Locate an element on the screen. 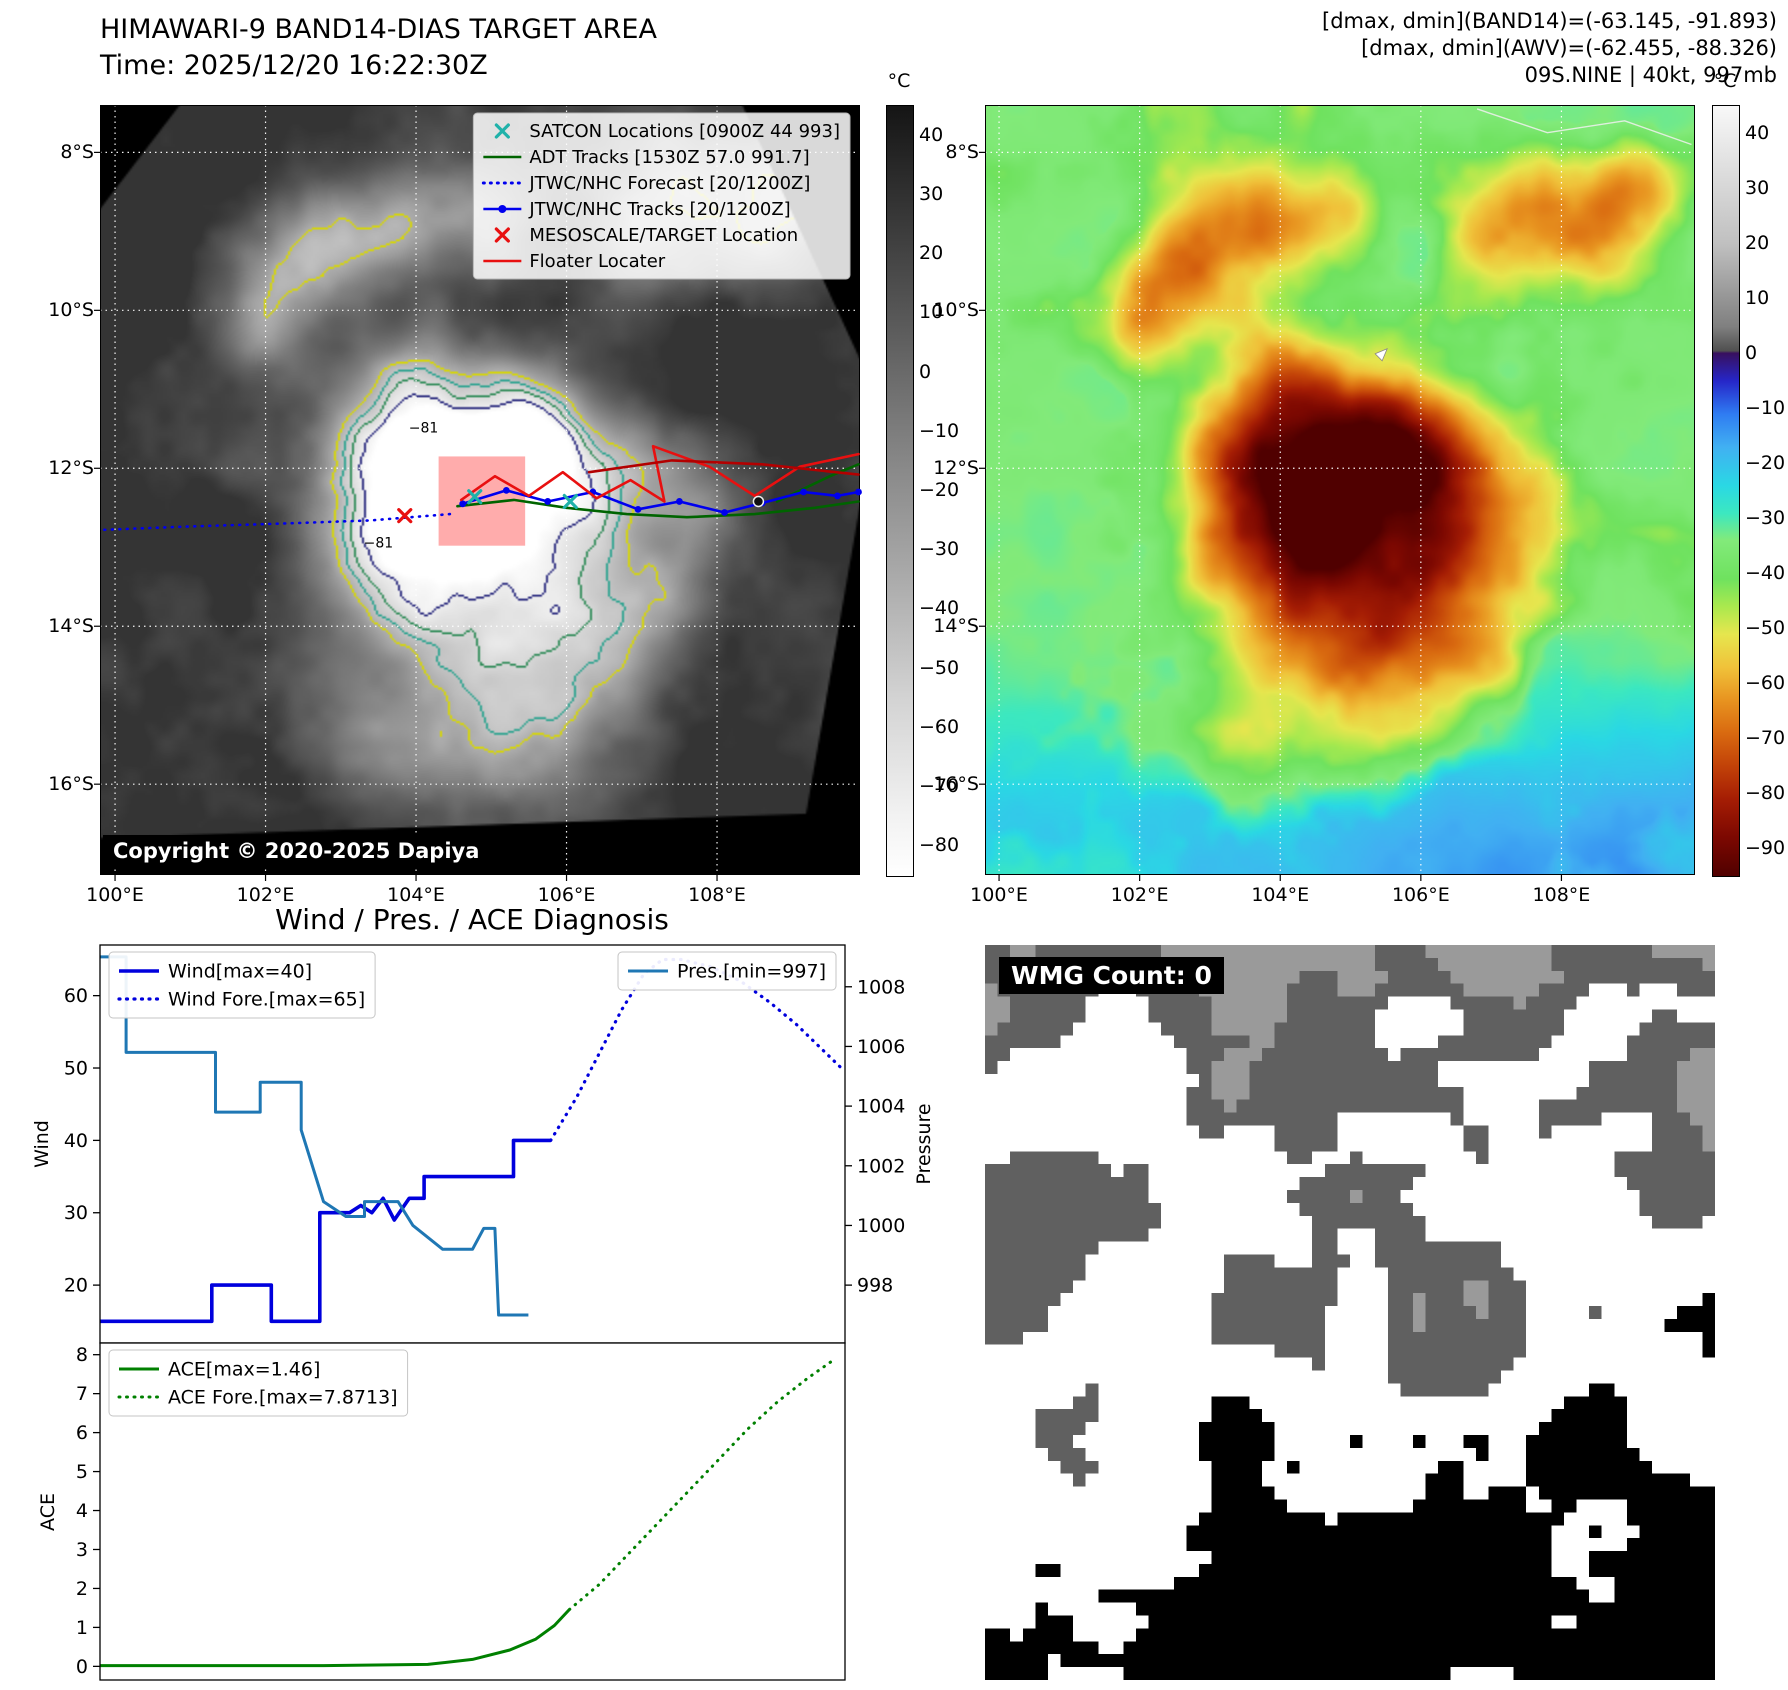 The width and height of the screenshot is (1788, 1690). x-tick-awv: 102°E is located at coordinates (1139, 895).